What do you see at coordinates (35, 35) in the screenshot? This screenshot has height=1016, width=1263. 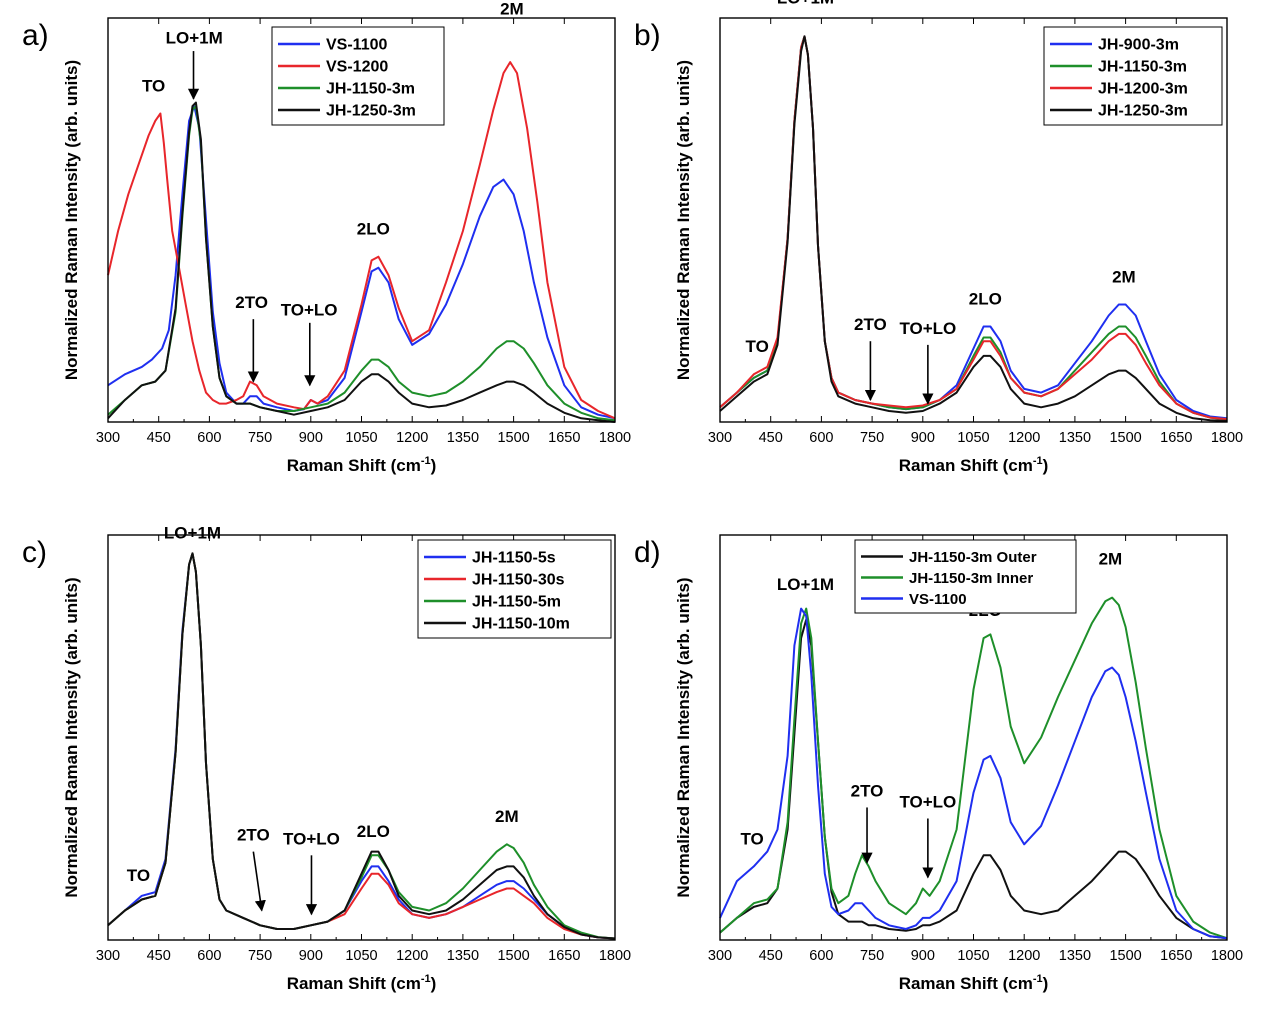 I see `panel-label: a)` at bounding box center [35, 35].